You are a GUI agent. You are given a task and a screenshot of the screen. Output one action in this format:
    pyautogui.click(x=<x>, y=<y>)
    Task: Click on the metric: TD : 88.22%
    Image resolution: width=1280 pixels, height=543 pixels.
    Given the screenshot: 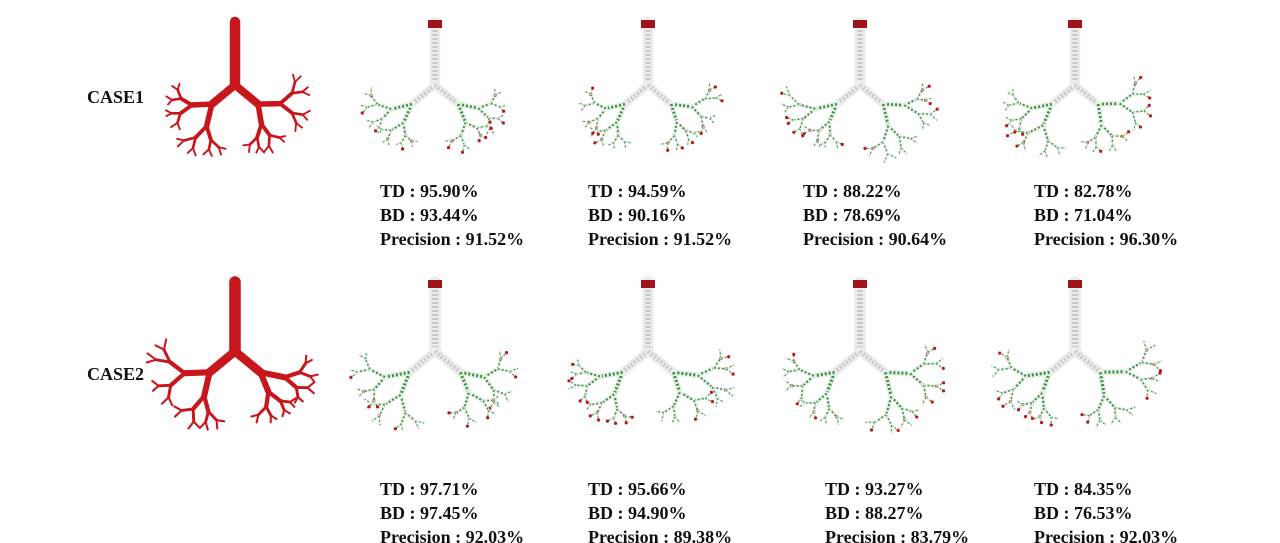 What is the action you would take?
    pyautogui.click(x=852, y=191)
    